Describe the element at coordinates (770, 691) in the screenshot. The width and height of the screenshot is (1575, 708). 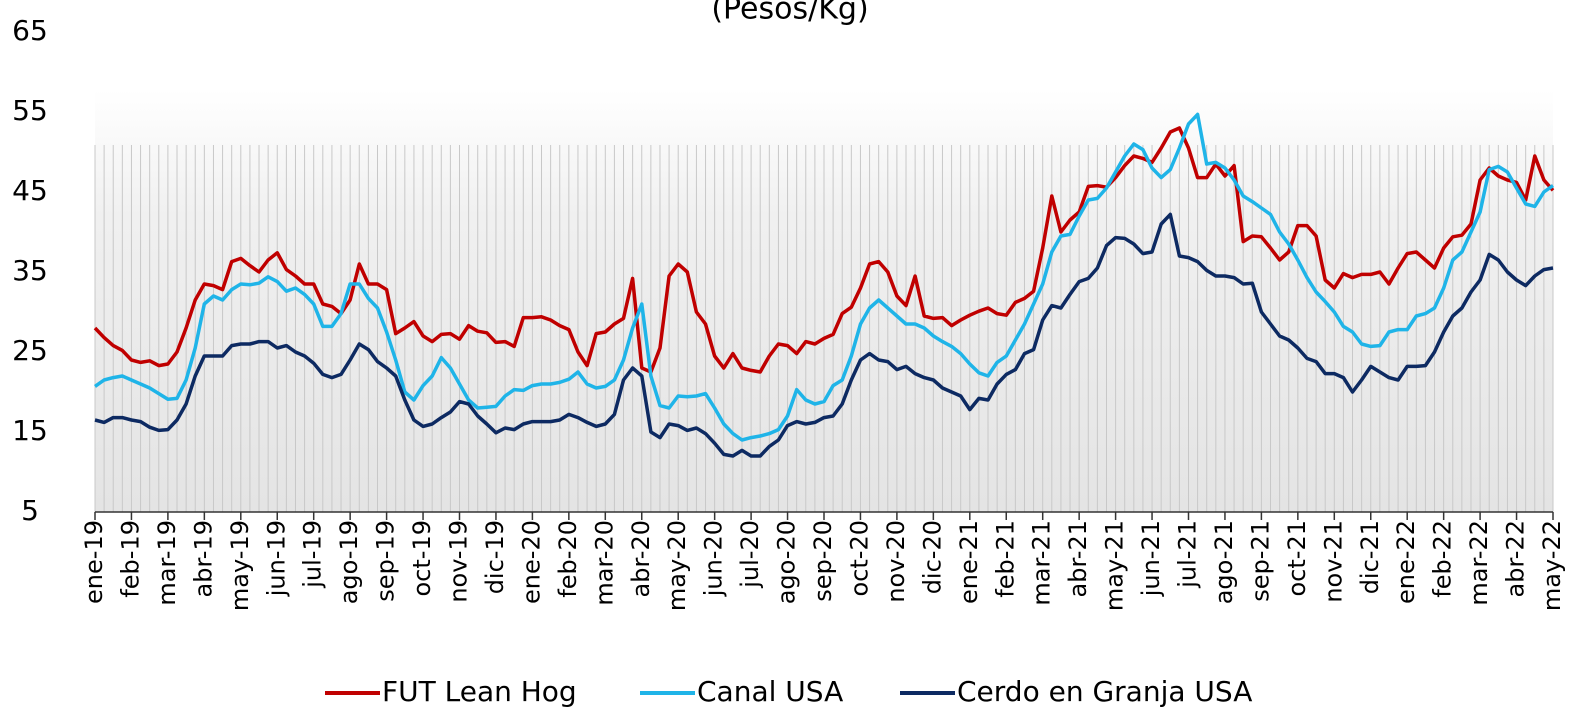
I see `legend-label: Canal USA` at that location.